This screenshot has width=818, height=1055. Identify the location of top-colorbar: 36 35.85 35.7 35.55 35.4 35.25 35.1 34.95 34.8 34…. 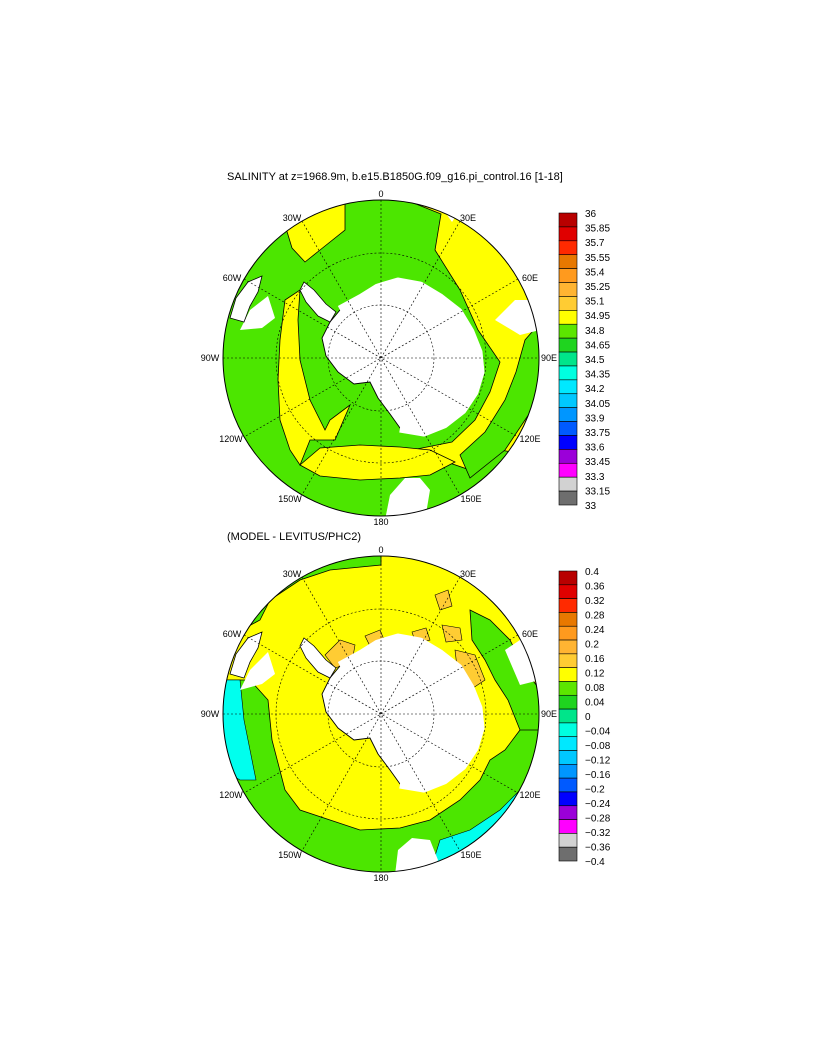
(584, 360).